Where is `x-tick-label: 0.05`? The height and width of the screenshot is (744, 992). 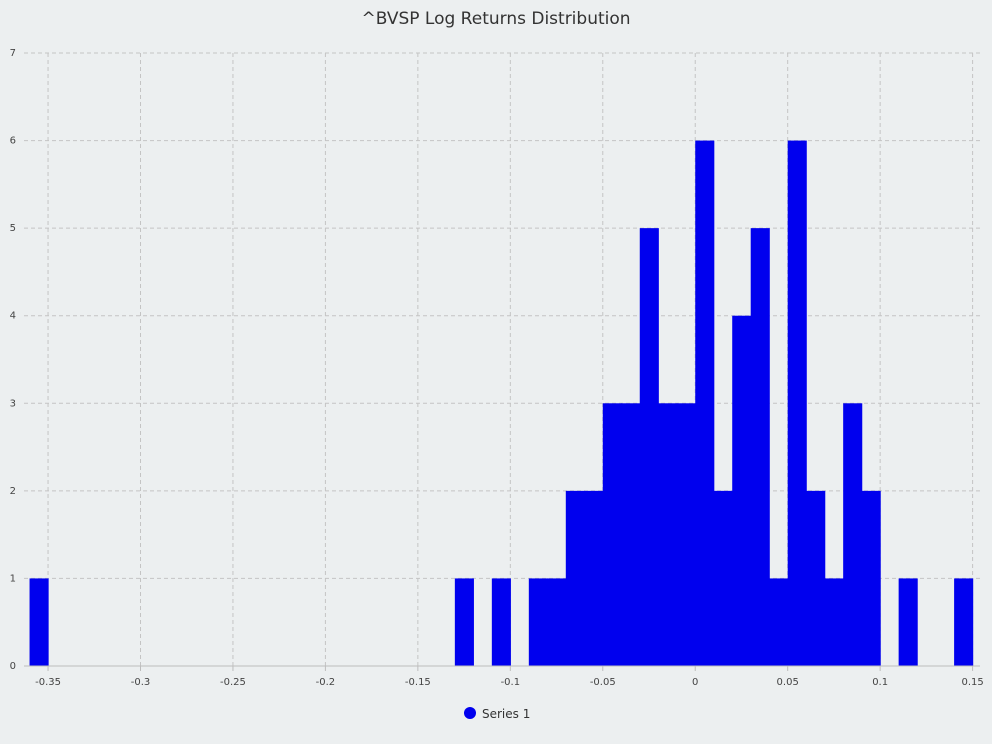 x-tick-label: 0.05 is located at coordinates (788, 682).